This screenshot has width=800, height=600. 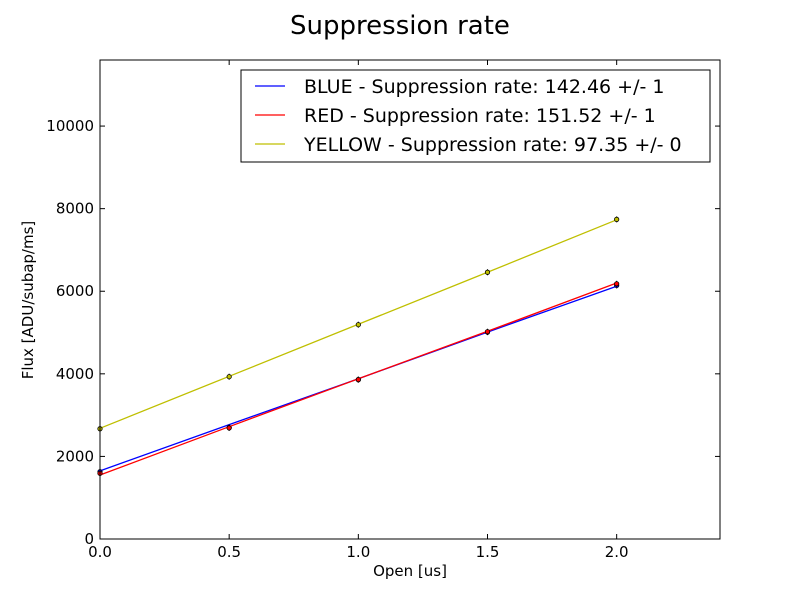 I want to click on x-tick-label: 1.0, so click(x=358, y=552).